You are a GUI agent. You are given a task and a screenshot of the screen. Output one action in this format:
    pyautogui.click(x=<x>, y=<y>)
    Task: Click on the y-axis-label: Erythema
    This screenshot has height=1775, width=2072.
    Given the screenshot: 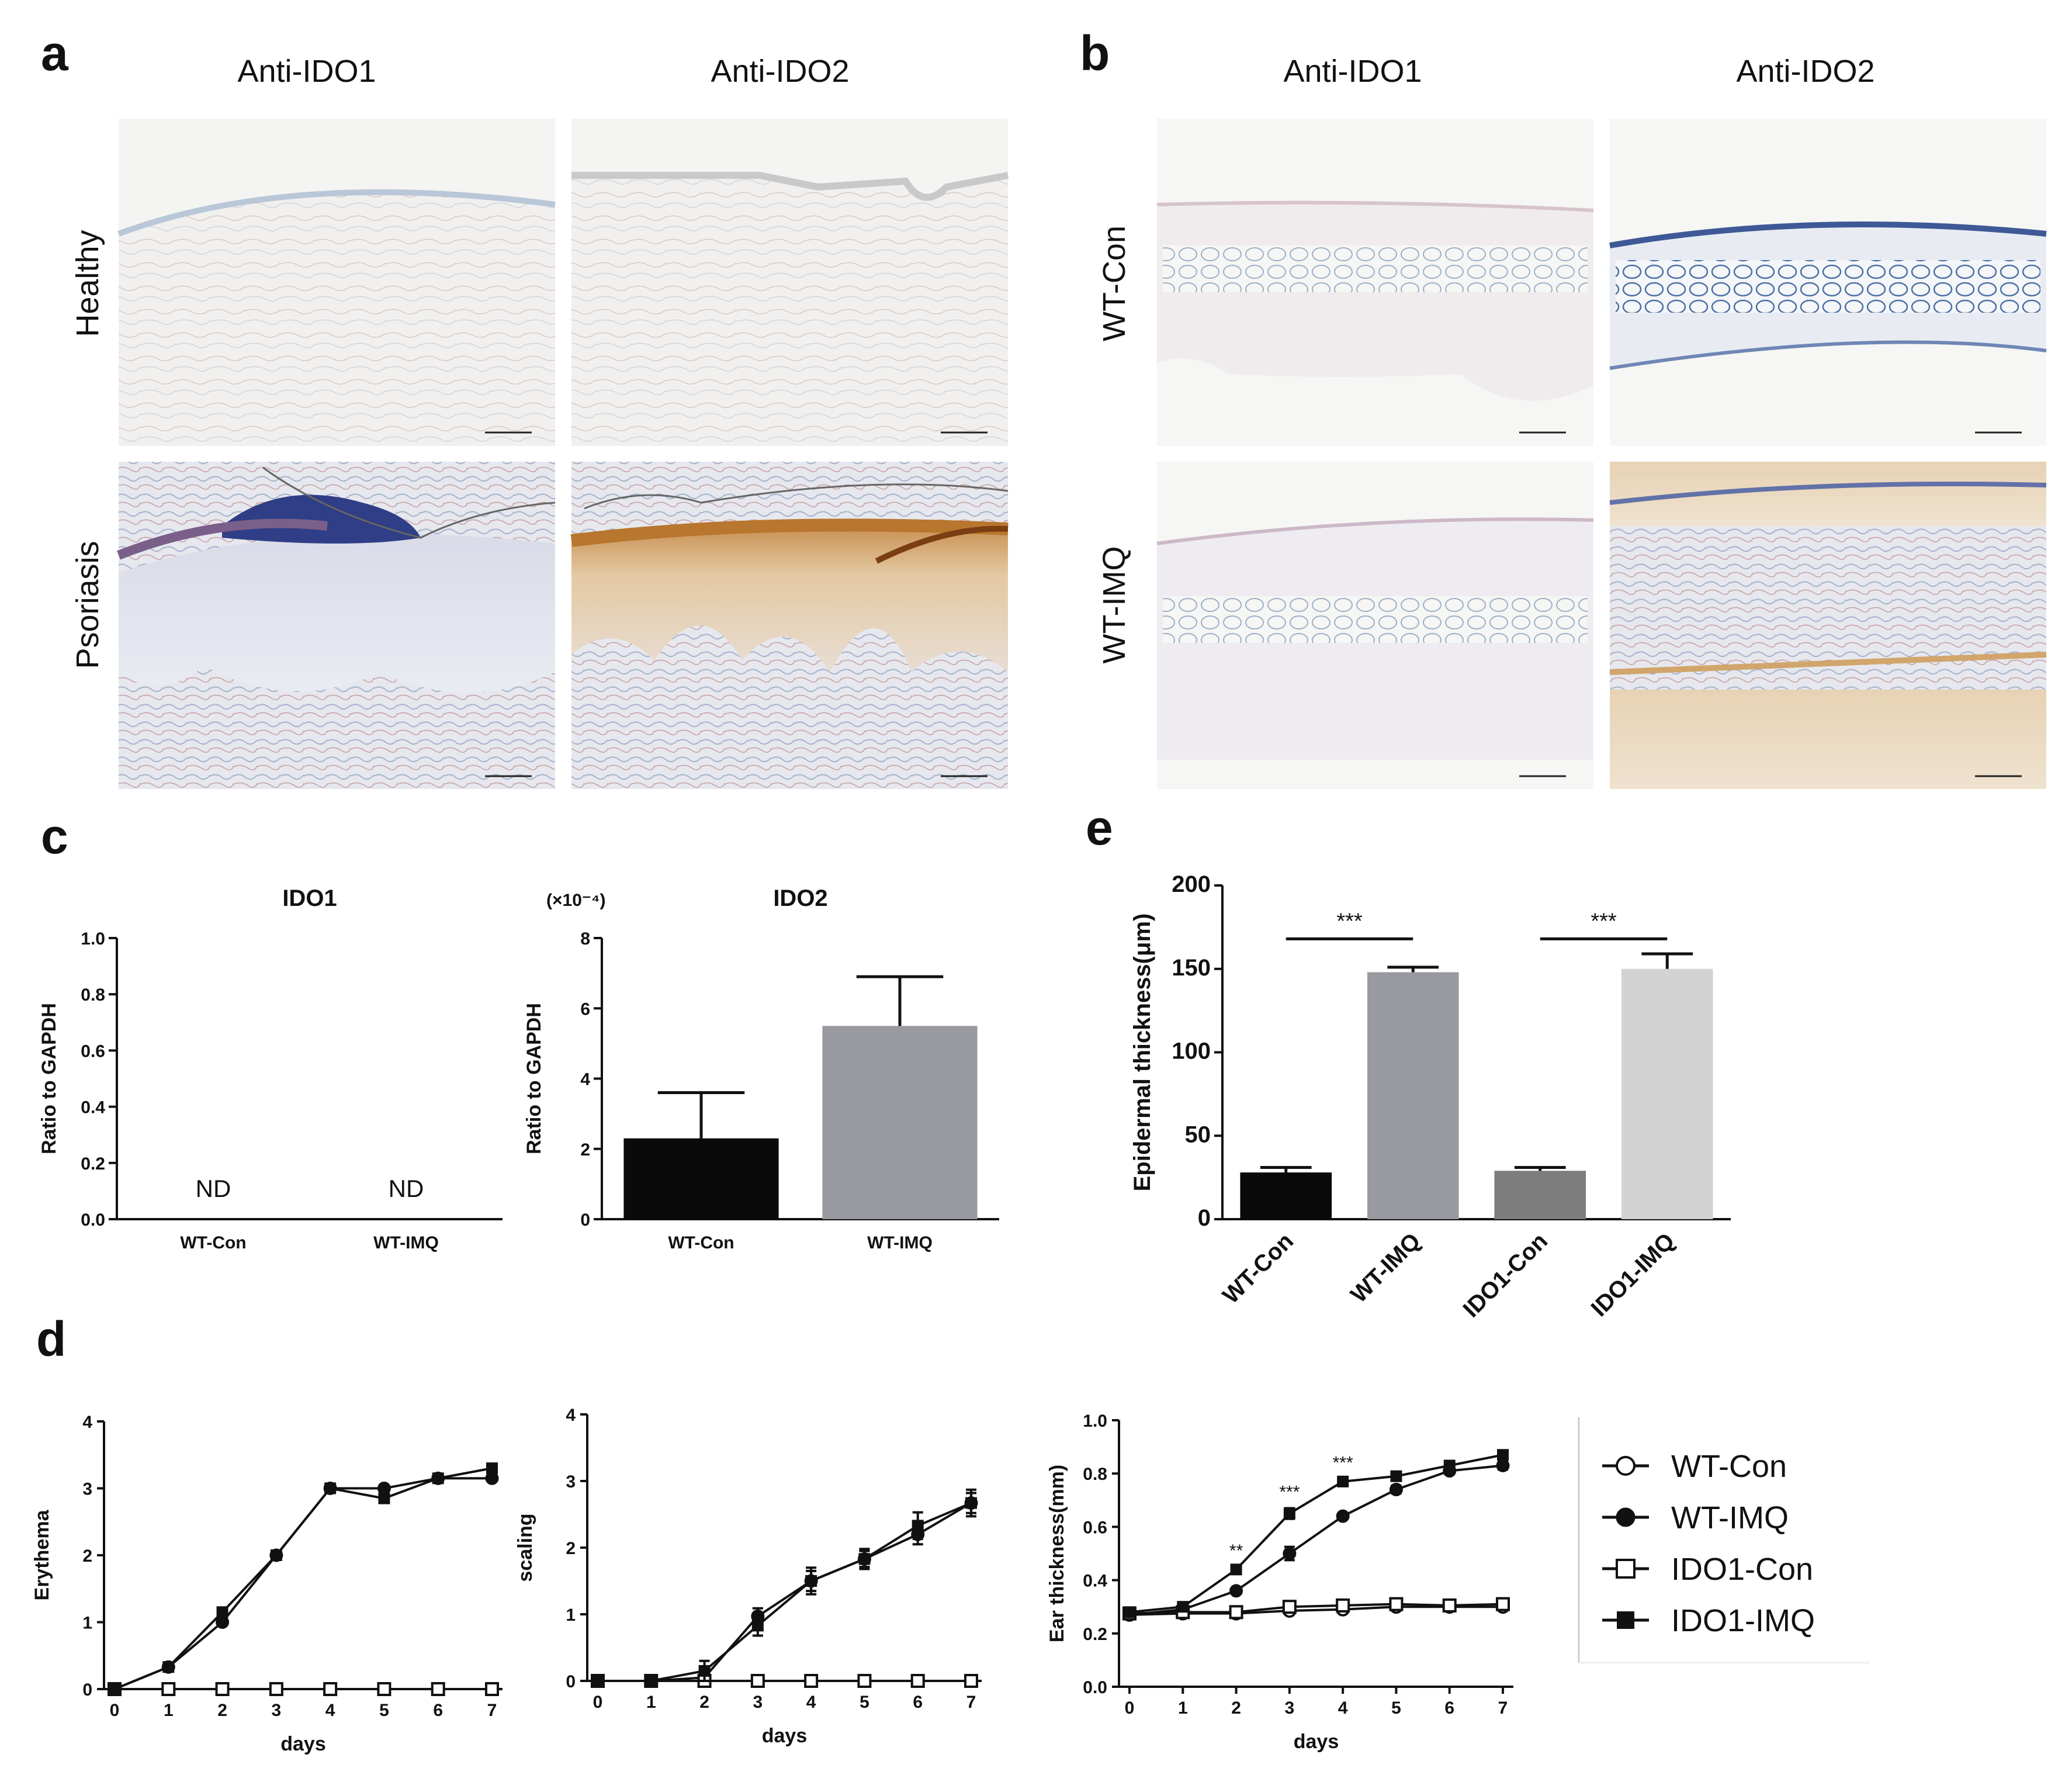 What is the action you would take?
    pyautogui.click(x=42, y=1554)
    